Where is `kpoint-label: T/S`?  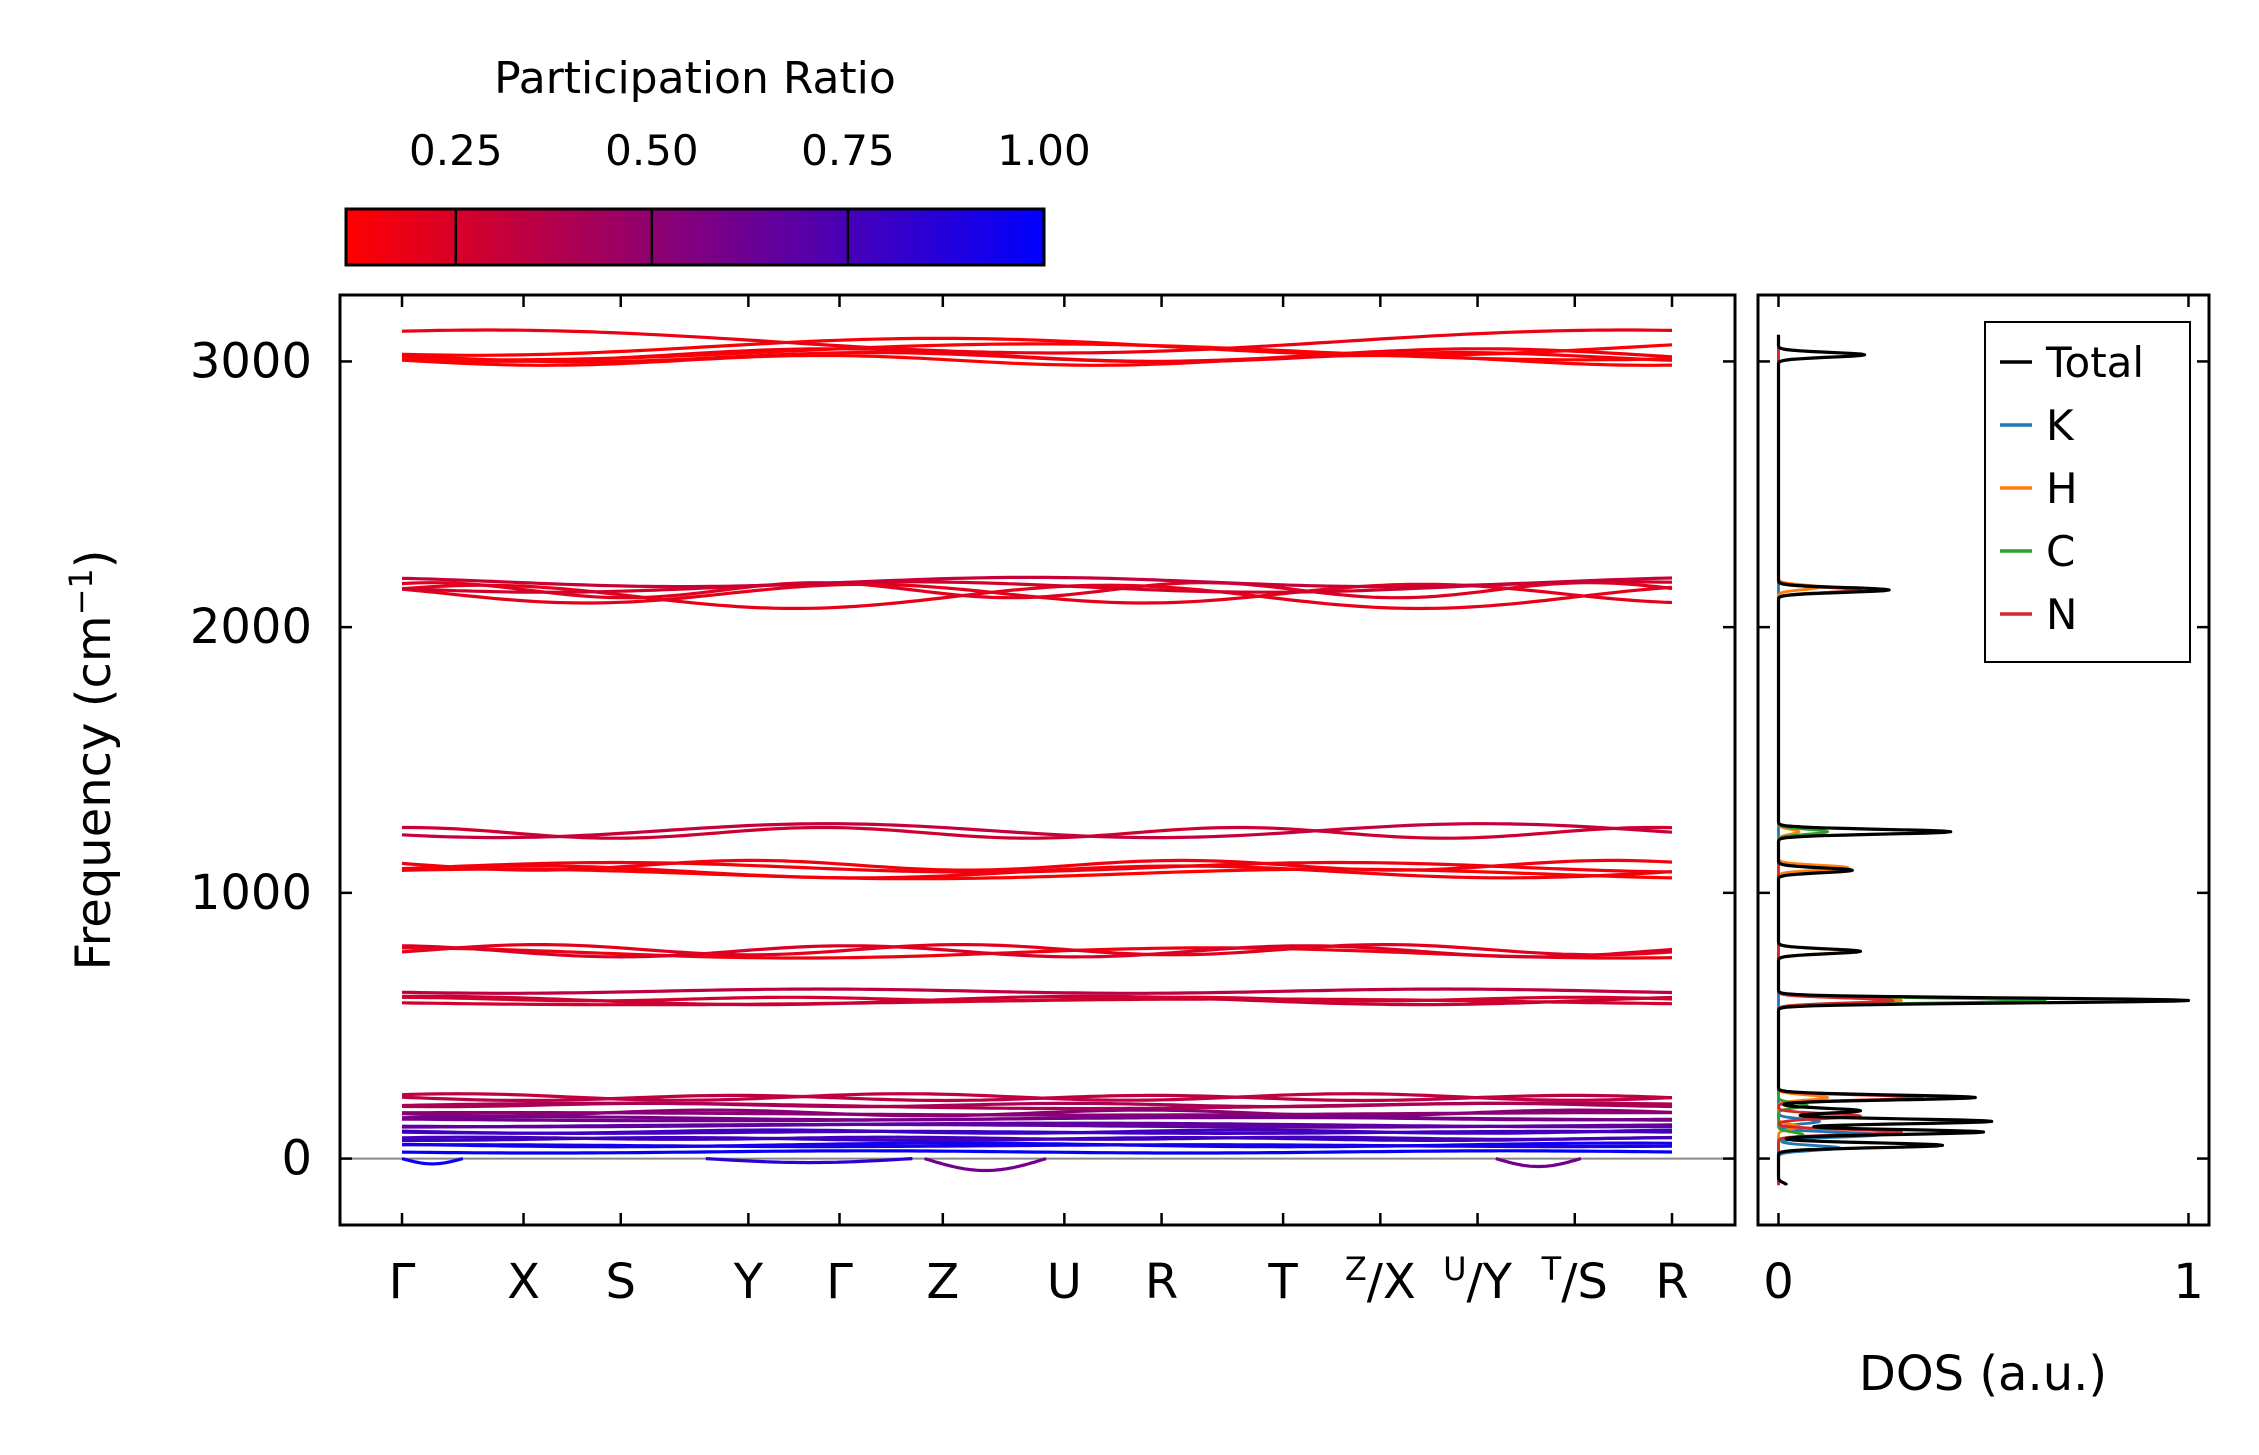 kpoint-label: T/S is located at coordinates (1574, 1280).